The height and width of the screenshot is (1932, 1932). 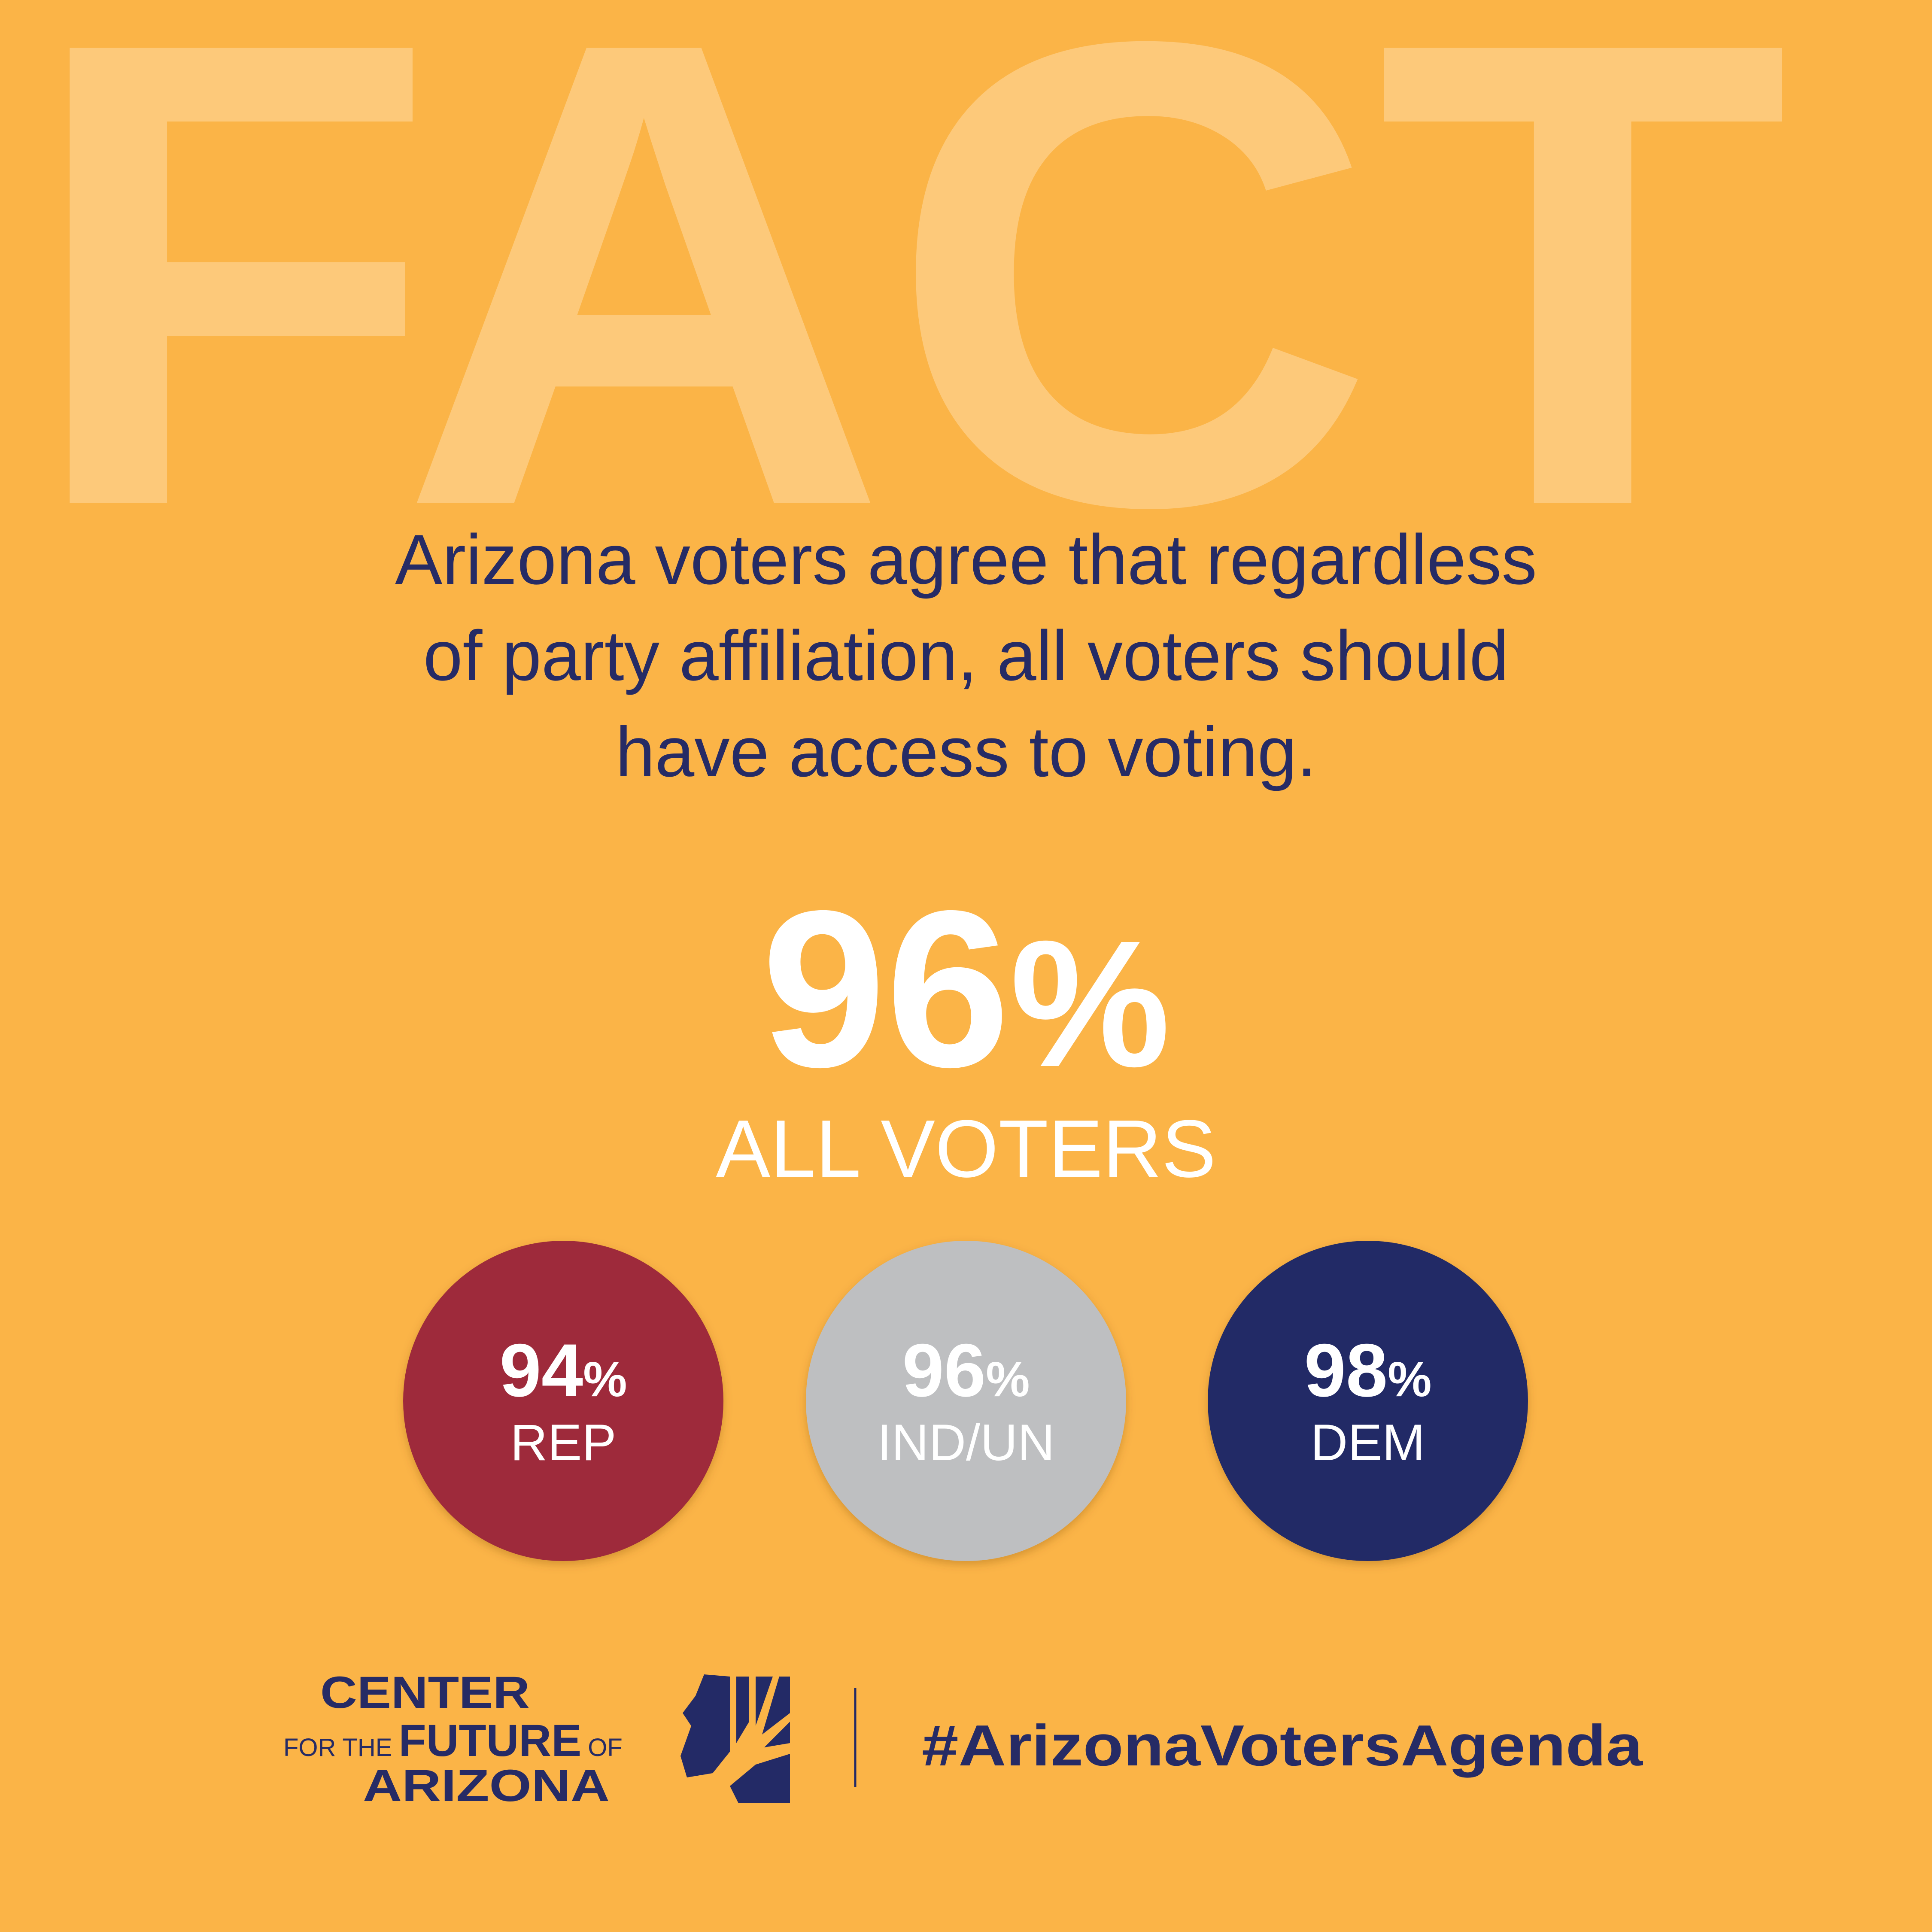 What do you see at coordinates (886, 989) in the screenshot?
I see `headline-number: 96` at bounding box center [886, 989].